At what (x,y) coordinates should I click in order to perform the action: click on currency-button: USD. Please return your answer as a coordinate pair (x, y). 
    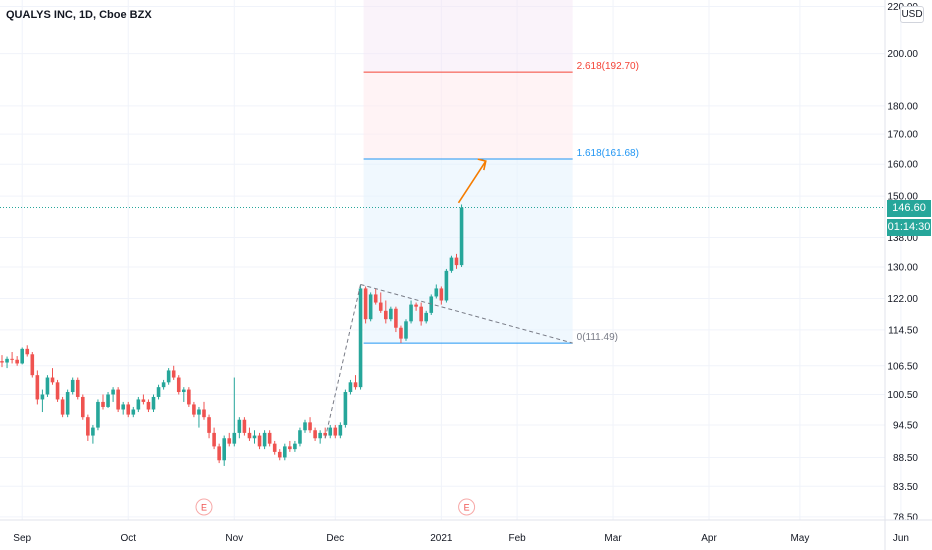
    Looking at the image, I should click on (912, 14).